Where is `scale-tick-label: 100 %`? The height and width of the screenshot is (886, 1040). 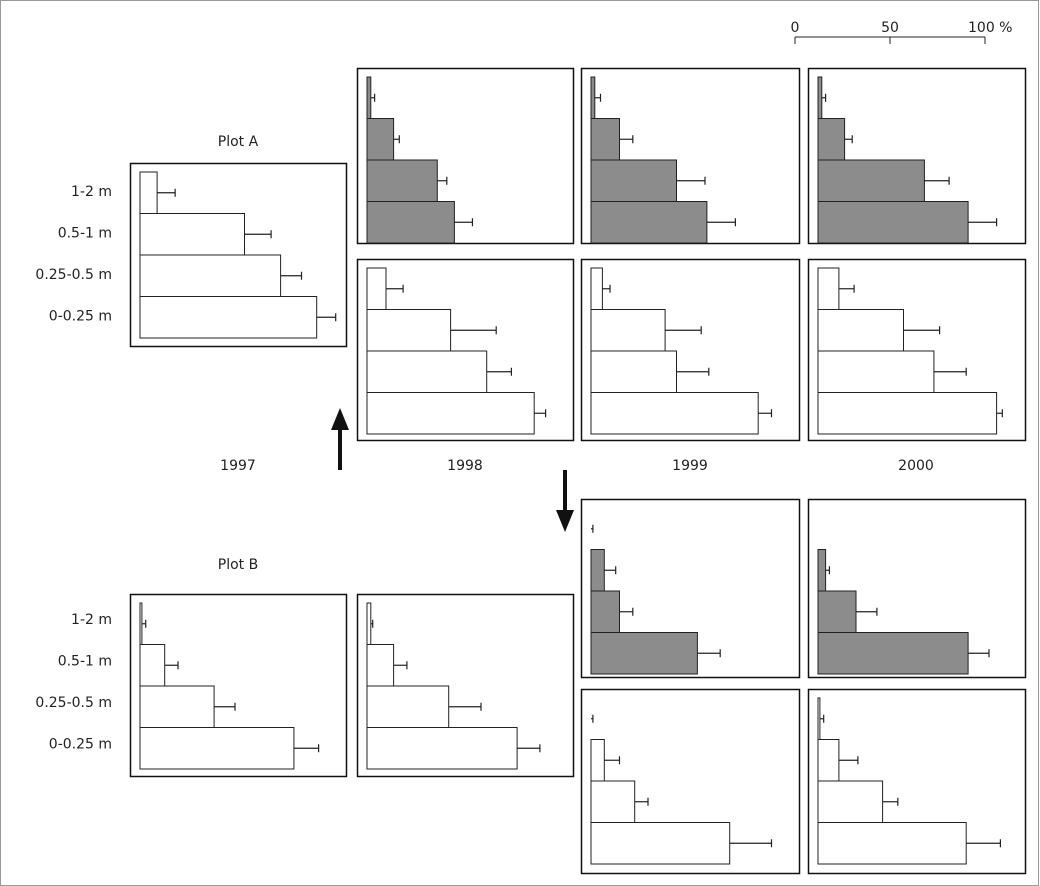 scale-tick-label: 100 % is located at coordinates (990, 28).